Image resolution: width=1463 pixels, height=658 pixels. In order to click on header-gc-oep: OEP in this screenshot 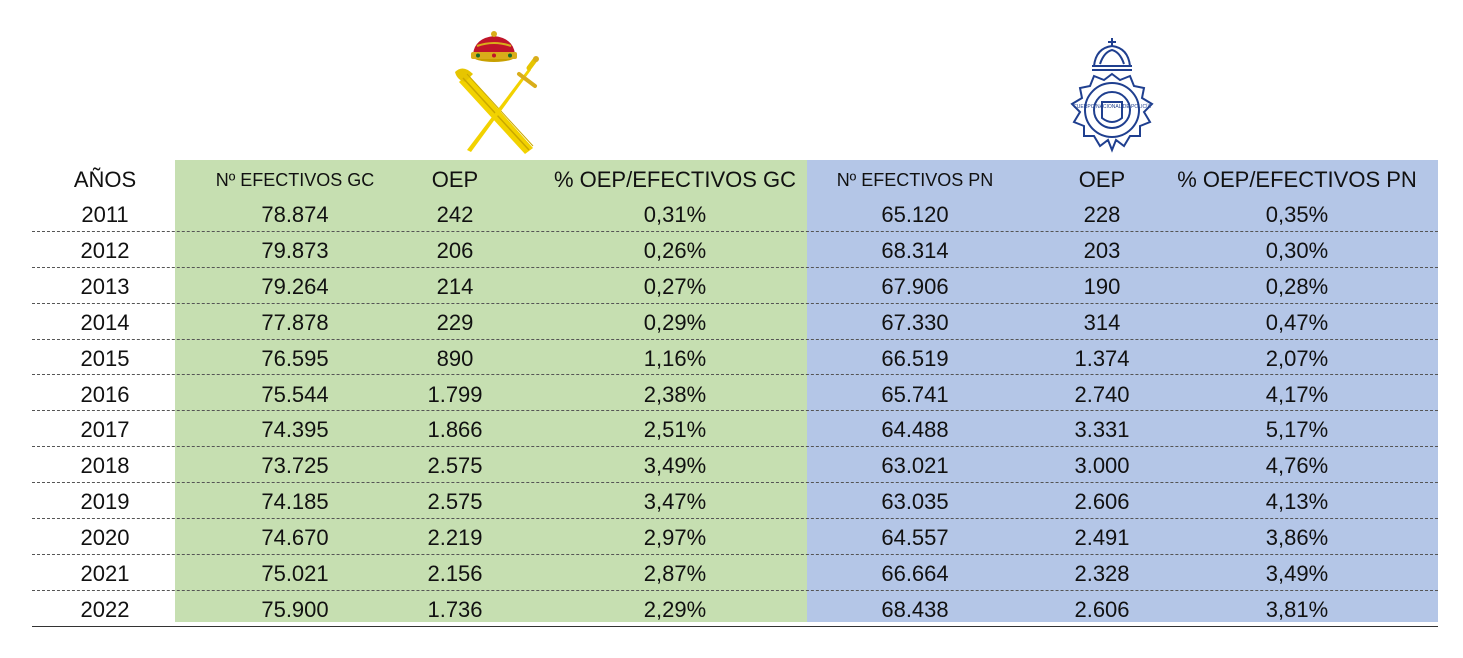, I will do `click(455, 179)`.